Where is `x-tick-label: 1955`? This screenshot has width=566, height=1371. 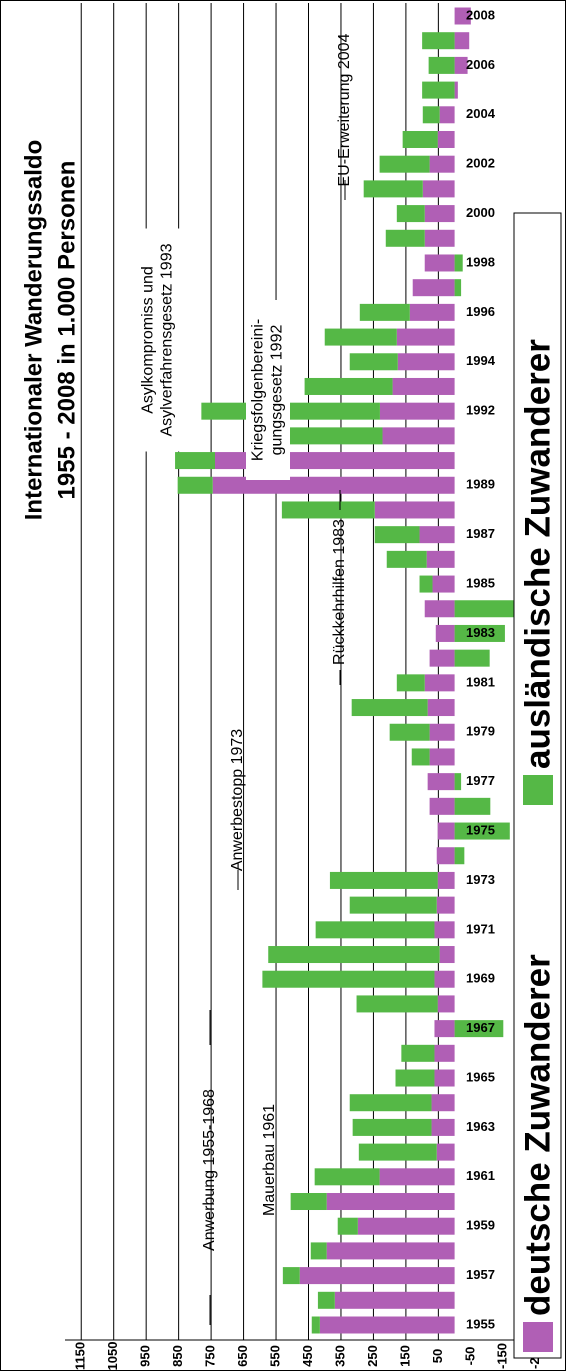 x-tick-label: 1955 is located at coordinates (480, 1323).